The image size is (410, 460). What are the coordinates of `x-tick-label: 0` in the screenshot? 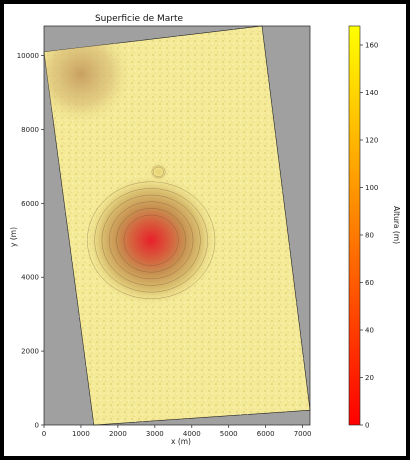 It's located at (44, 434).